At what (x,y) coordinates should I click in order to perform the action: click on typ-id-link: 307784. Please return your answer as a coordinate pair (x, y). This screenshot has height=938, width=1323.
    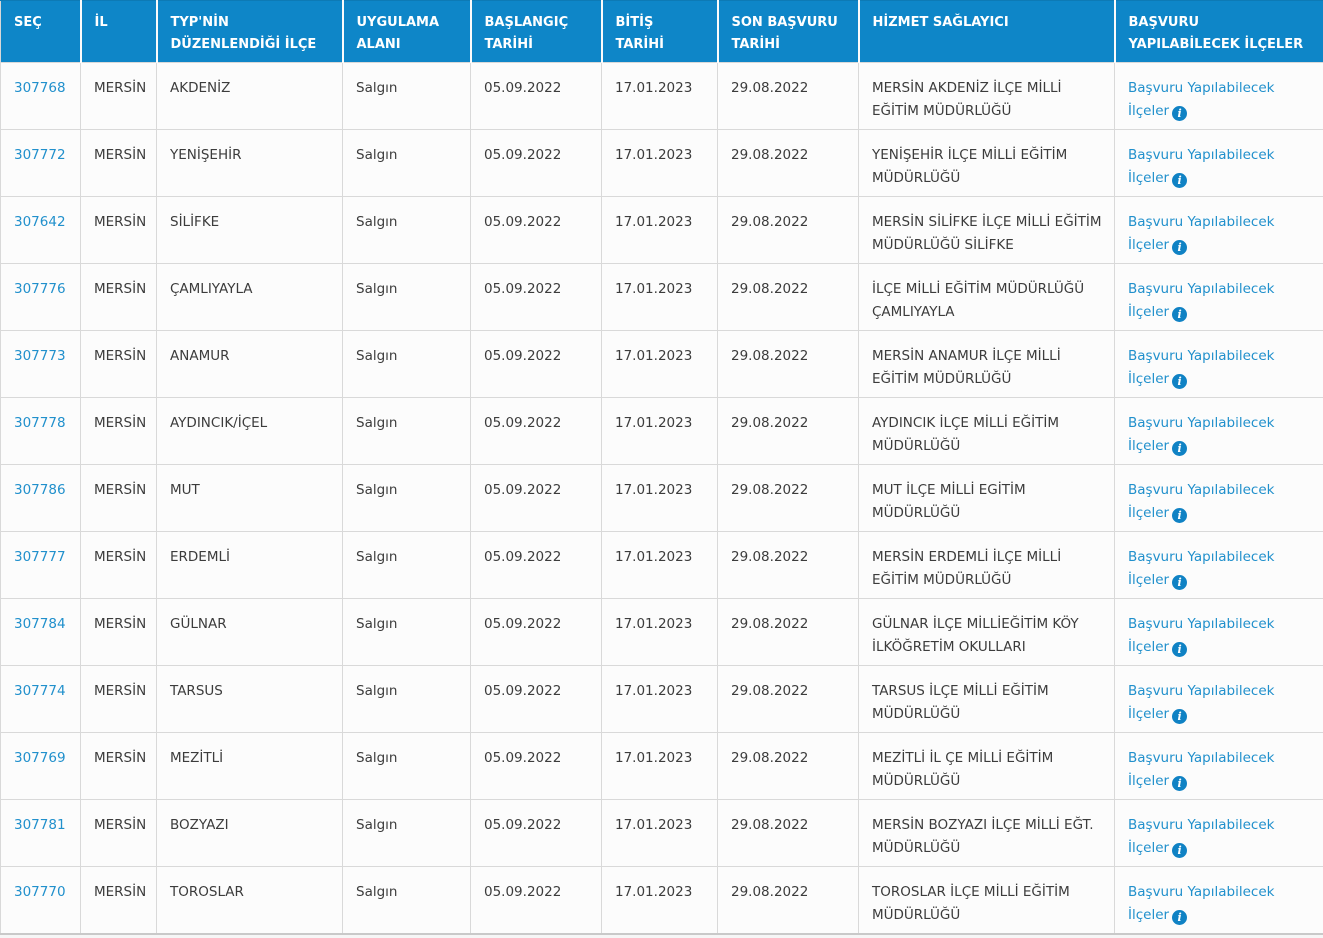
    Looking at the image, I should click on (40, 624).